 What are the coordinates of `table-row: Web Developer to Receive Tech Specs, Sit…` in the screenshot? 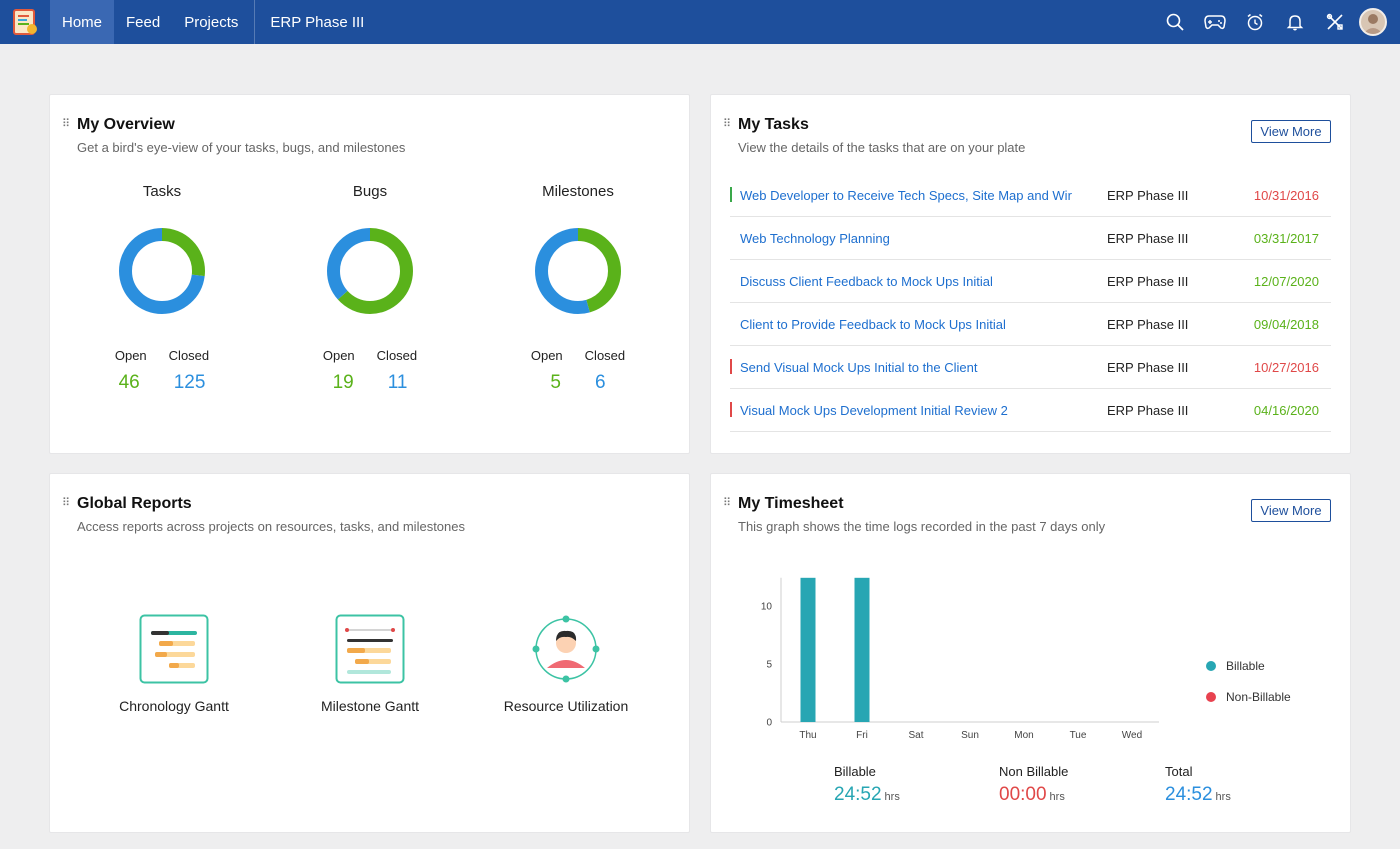 It's located at (1030, 195).